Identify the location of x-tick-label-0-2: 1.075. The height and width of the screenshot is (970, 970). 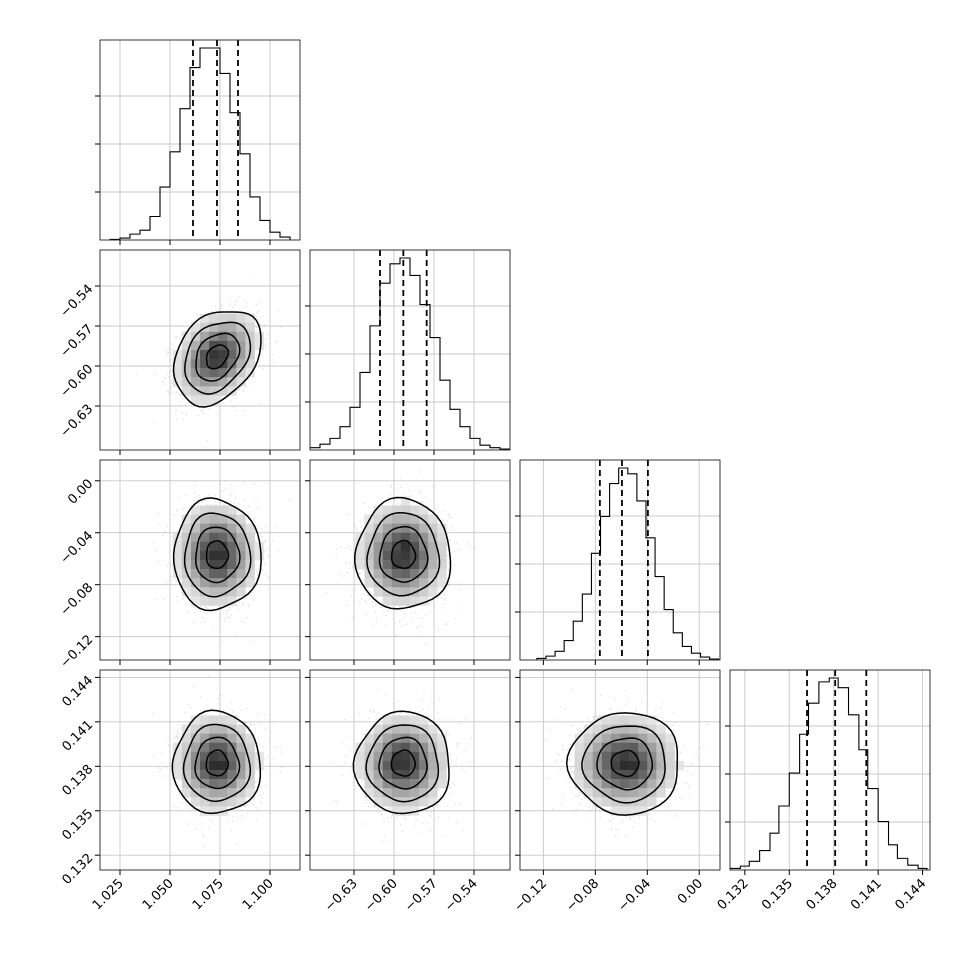
(208, 894).